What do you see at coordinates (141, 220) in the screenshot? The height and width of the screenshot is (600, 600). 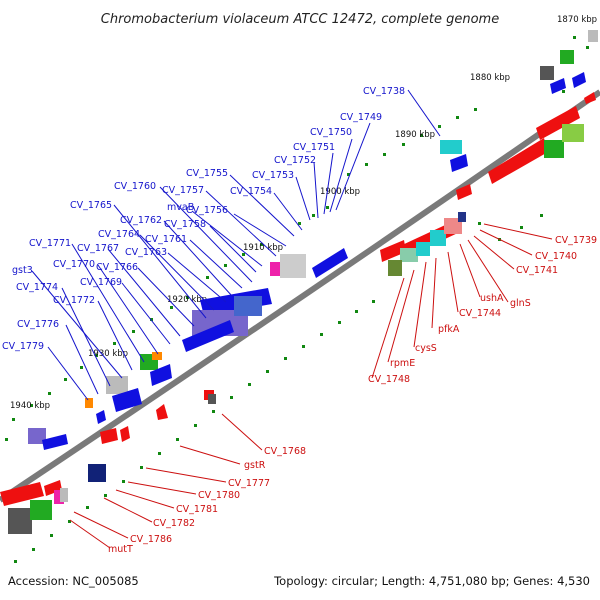 I see `gene-label: CV_1762` at bounding box center [141, 220].